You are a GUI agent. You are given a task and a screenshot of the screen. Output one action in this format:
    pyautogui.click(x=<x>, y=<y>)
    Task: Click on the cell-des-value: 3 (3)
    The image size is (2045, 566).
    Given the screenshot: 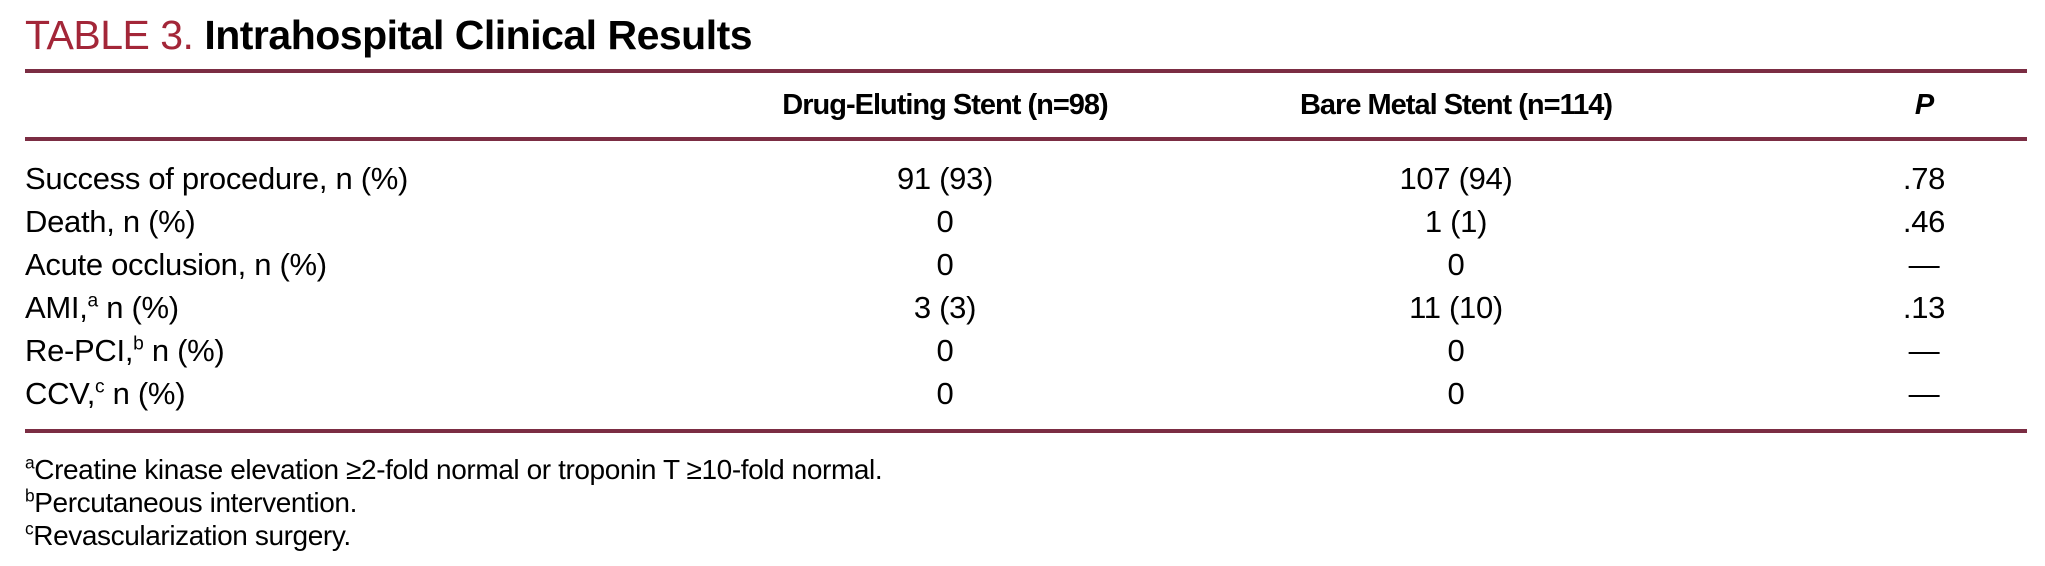 What is the action you would take?
    pyautogui.click(x=945, y=307)
    